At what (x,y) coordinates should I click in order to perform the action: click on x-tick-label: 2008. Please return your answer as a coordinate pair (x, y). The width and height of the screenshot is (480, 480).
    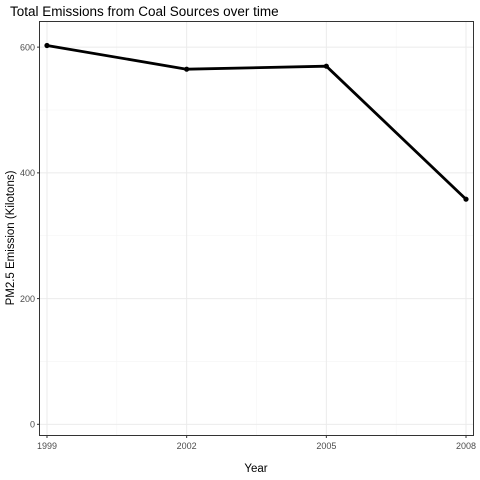
    Looking at the image, I should click on (466, 446).